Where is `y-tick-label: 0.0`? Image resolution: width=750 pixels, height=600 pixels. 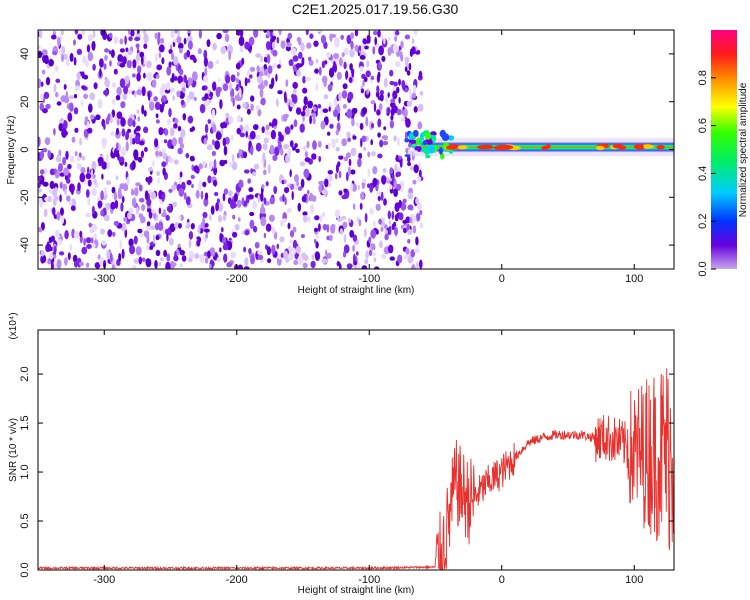
y-tick-label: 0.0 is located at coordinates (25, 569).